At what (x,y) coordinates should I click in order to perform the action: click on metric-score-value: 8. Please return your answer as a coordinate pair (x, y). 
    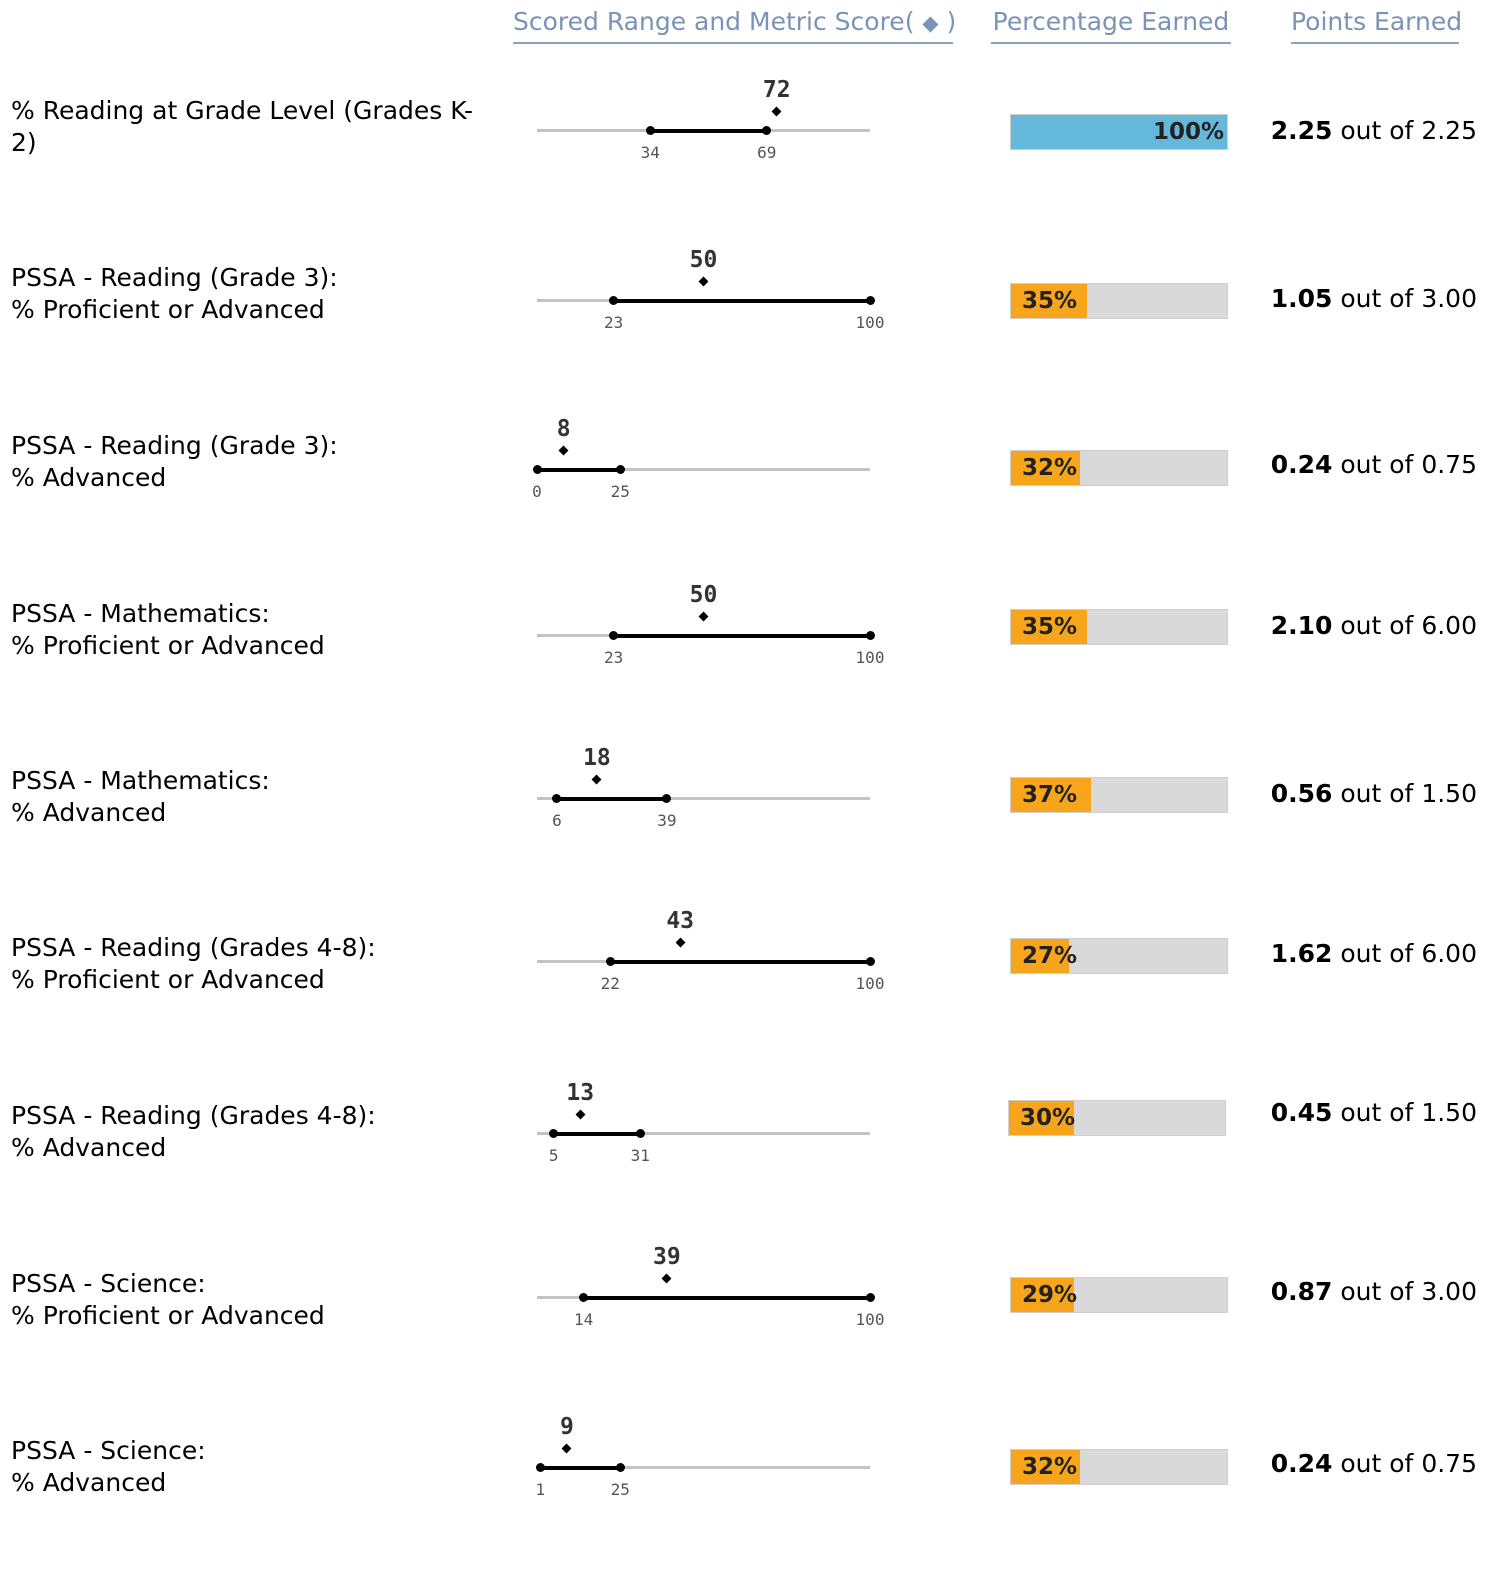
    Looking at the image, I should click on (563, 429).